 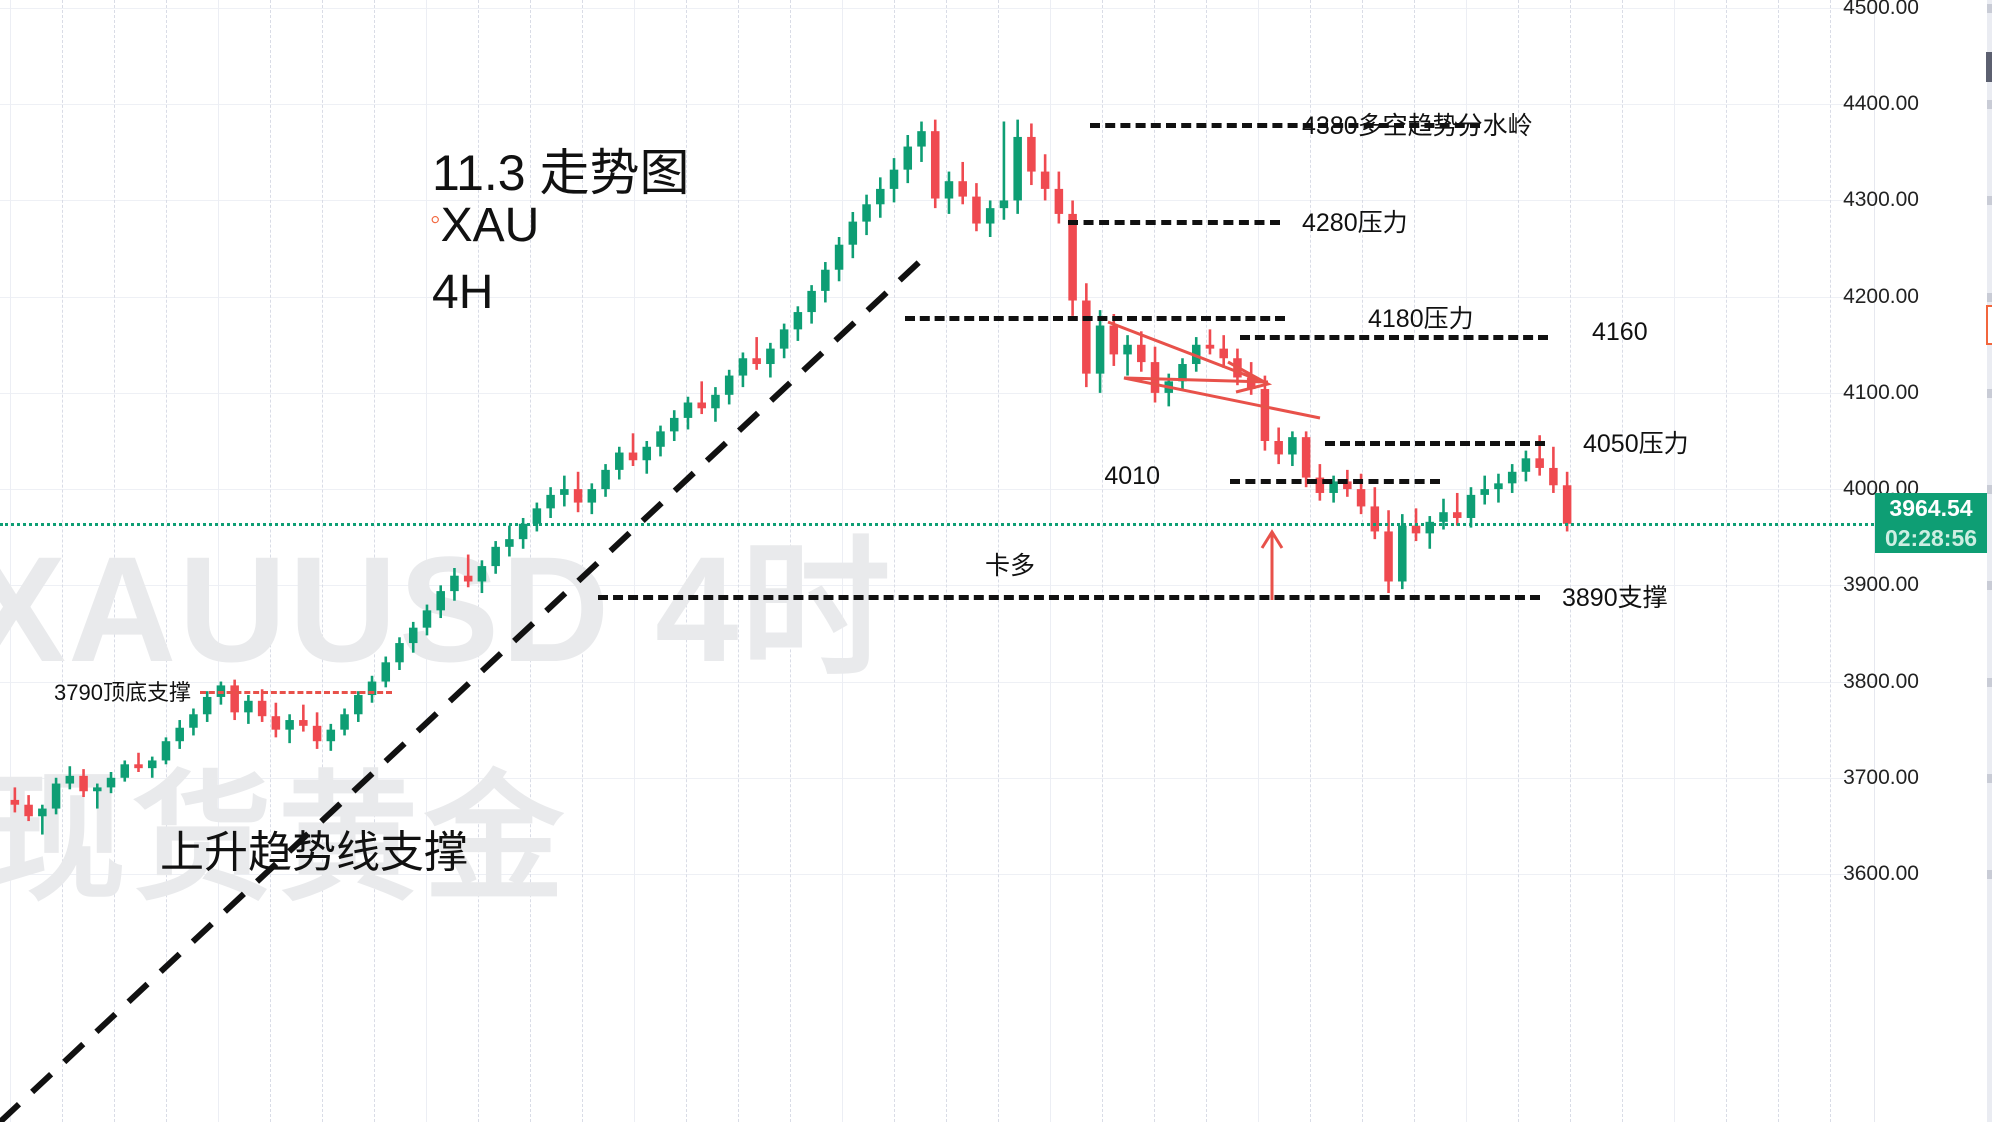 I want to click on current-price-countdown: 02:28:56, so click(x=1931, y=538).